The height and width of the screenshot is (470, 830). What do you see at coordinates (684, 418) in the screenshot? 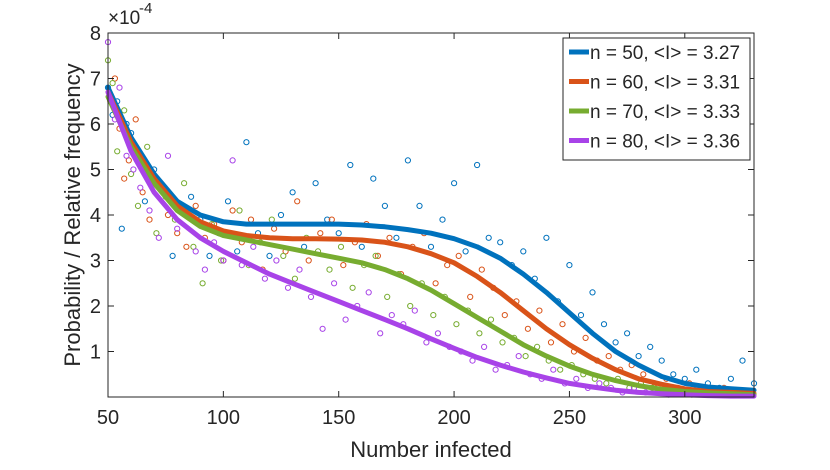
I see `x-tick-label: 300` at bounding box center [684, 418].